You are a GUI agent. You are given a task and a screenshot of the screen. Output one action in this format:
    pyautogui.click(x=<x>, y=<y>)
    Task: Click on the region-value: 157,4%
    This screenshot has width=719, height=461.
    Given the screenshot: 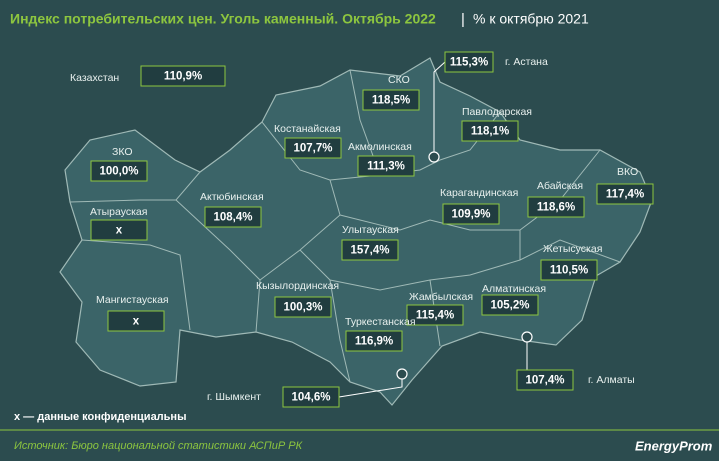 What is the action you would take?
    pyautogui.click(x=369, y=251)
    